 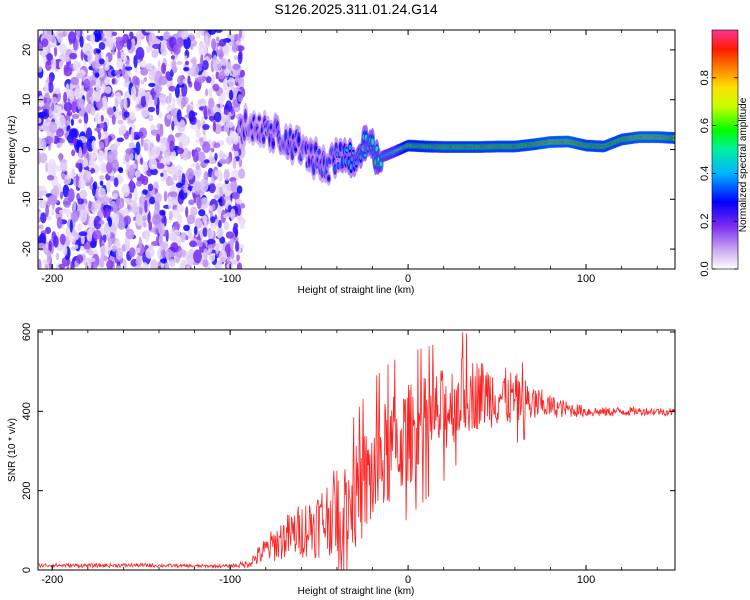 What do you see at coordinates (27, 570) in the screenshot?
I see `y-tick-label: 0` at bounding box center [27, 570].